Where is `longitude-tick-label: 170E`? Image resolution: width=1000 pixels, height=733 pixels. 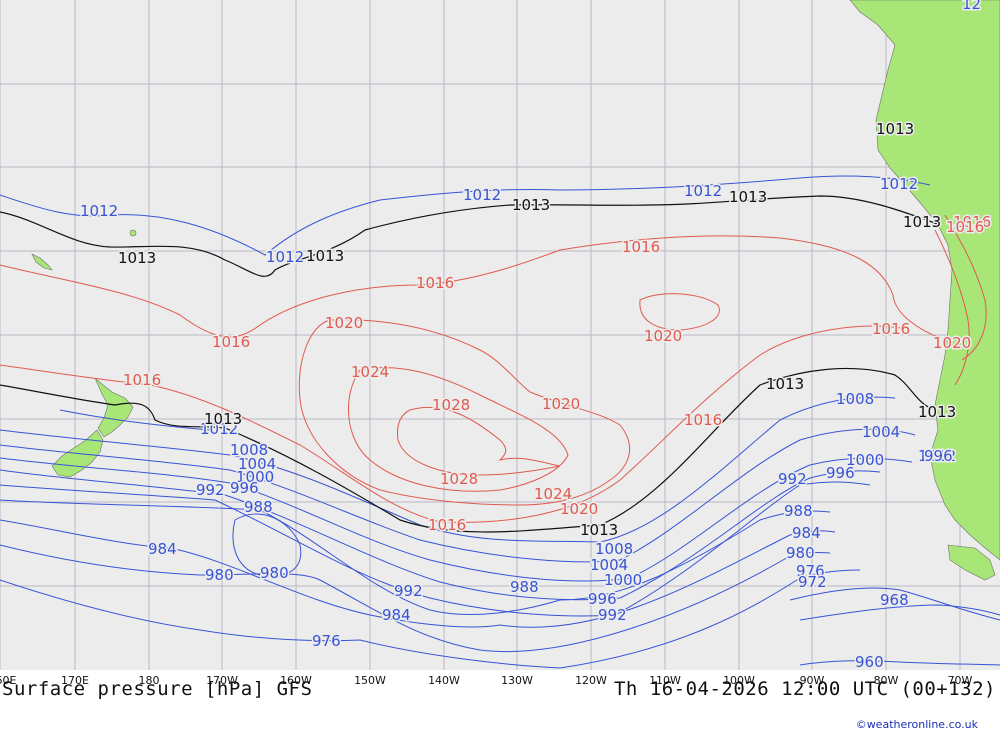
longitude-tick-label: 170E is located at coordinates (75, 680).